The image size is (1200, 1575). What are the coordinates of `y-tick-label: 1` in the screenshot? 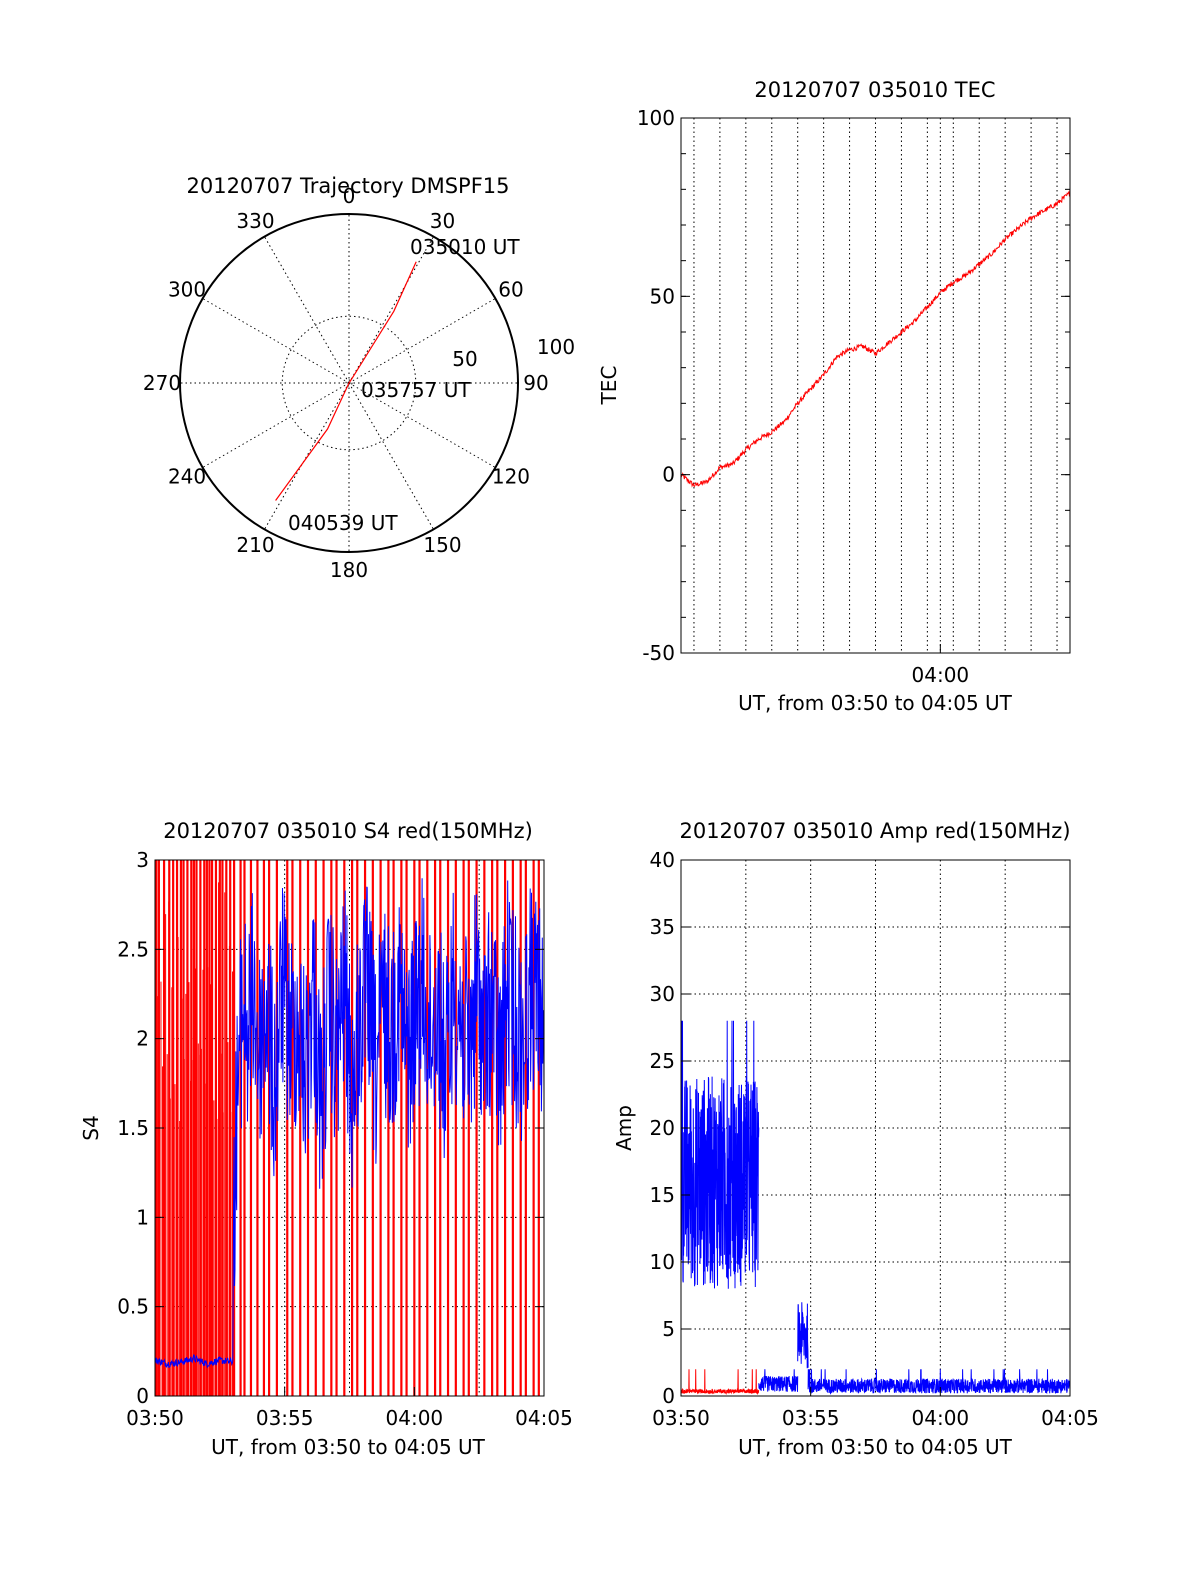 It's located at (142, 1217).